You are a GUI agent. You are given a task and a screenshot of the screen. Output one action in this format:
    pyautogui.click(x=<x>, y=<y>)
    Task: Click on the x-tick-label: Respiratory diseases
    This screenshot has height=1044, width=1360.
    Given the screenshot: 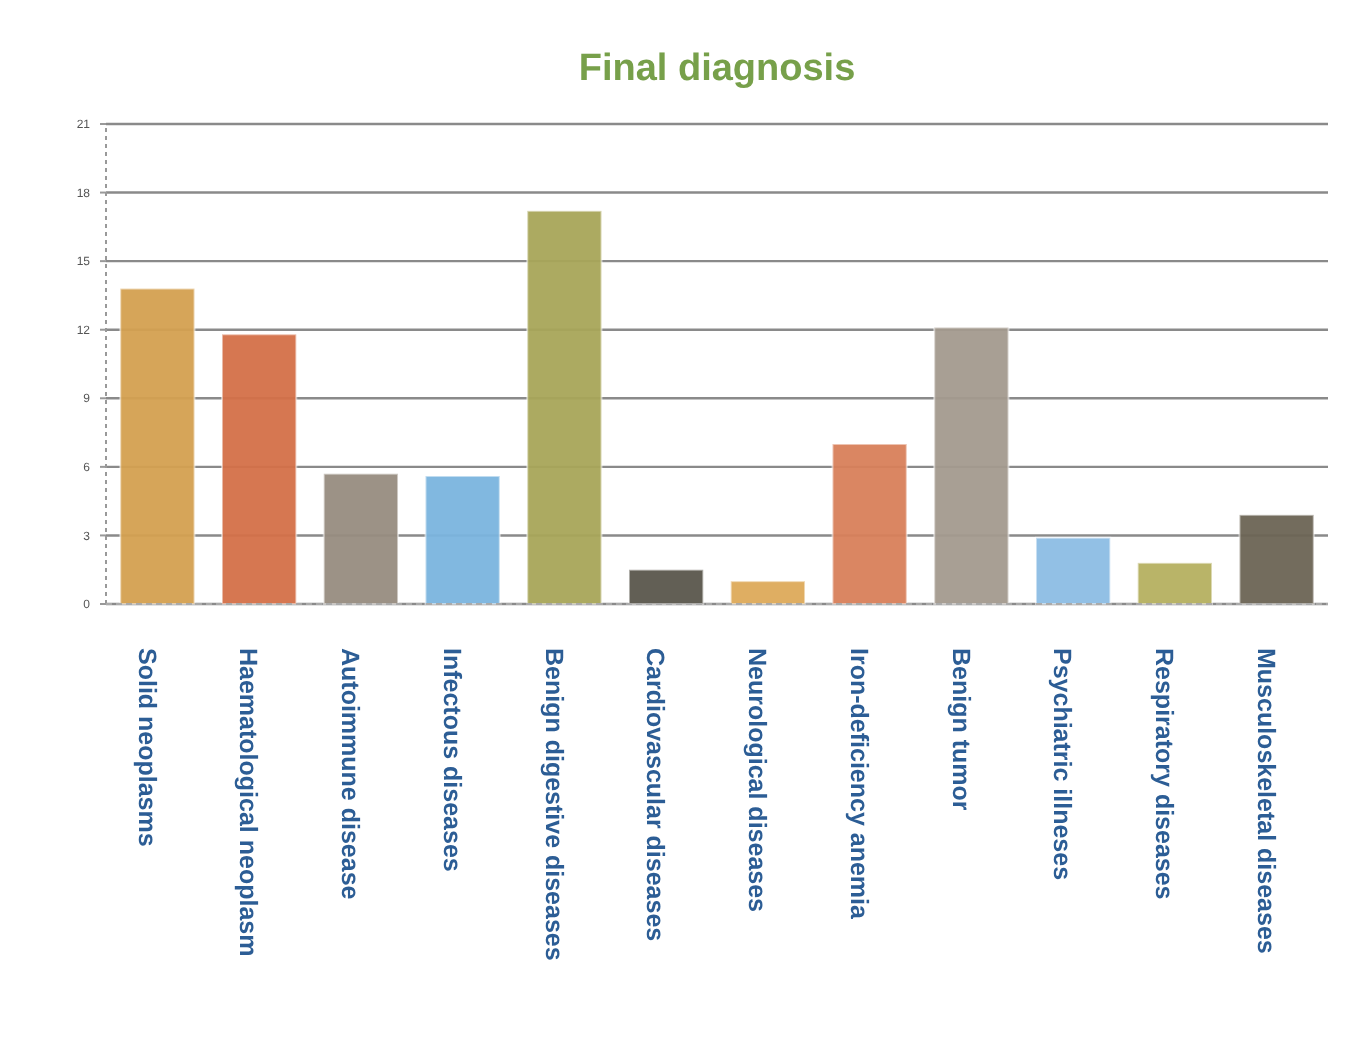 What is the action you would take?
    pyautogui.click(x=1164, y=774)
    